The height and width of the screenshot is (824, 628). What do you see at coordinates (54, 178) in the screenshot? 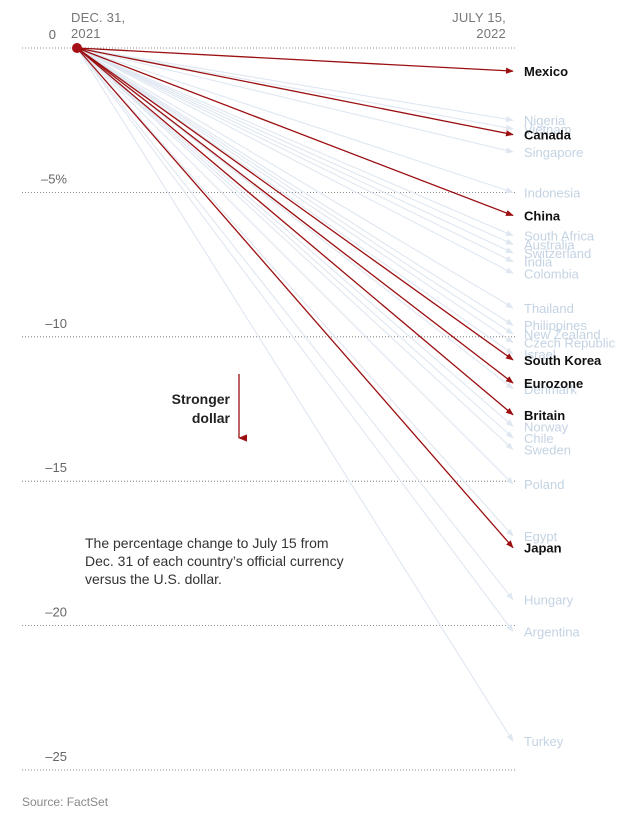
I see `y-tick-label: –5%` at bounding box center [54, 178].